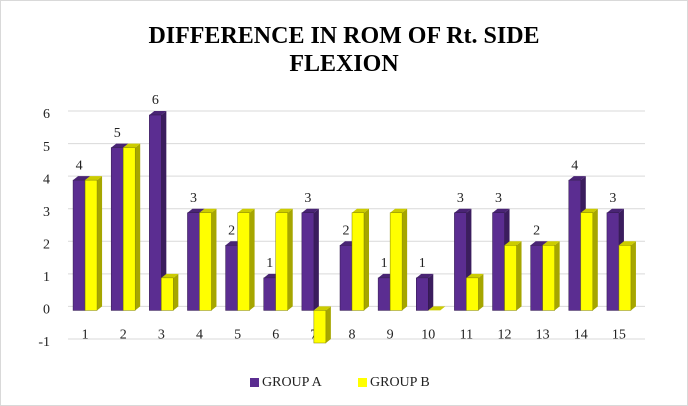  What do you see at coordinates (46, 277) in the screenshot?
I see `y-tick-label: 1` at bounding box center [46, 277].